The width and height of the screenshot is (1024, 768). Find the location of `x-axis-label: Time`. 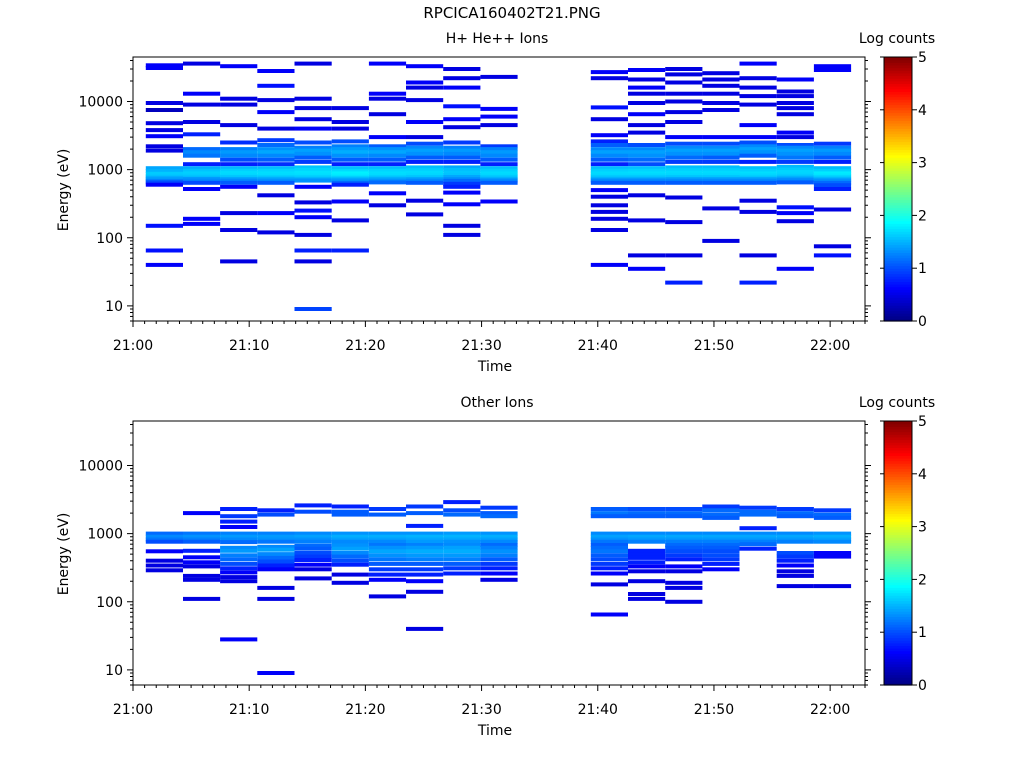

x-axis-label: Time is located at coordinates (494, 367).